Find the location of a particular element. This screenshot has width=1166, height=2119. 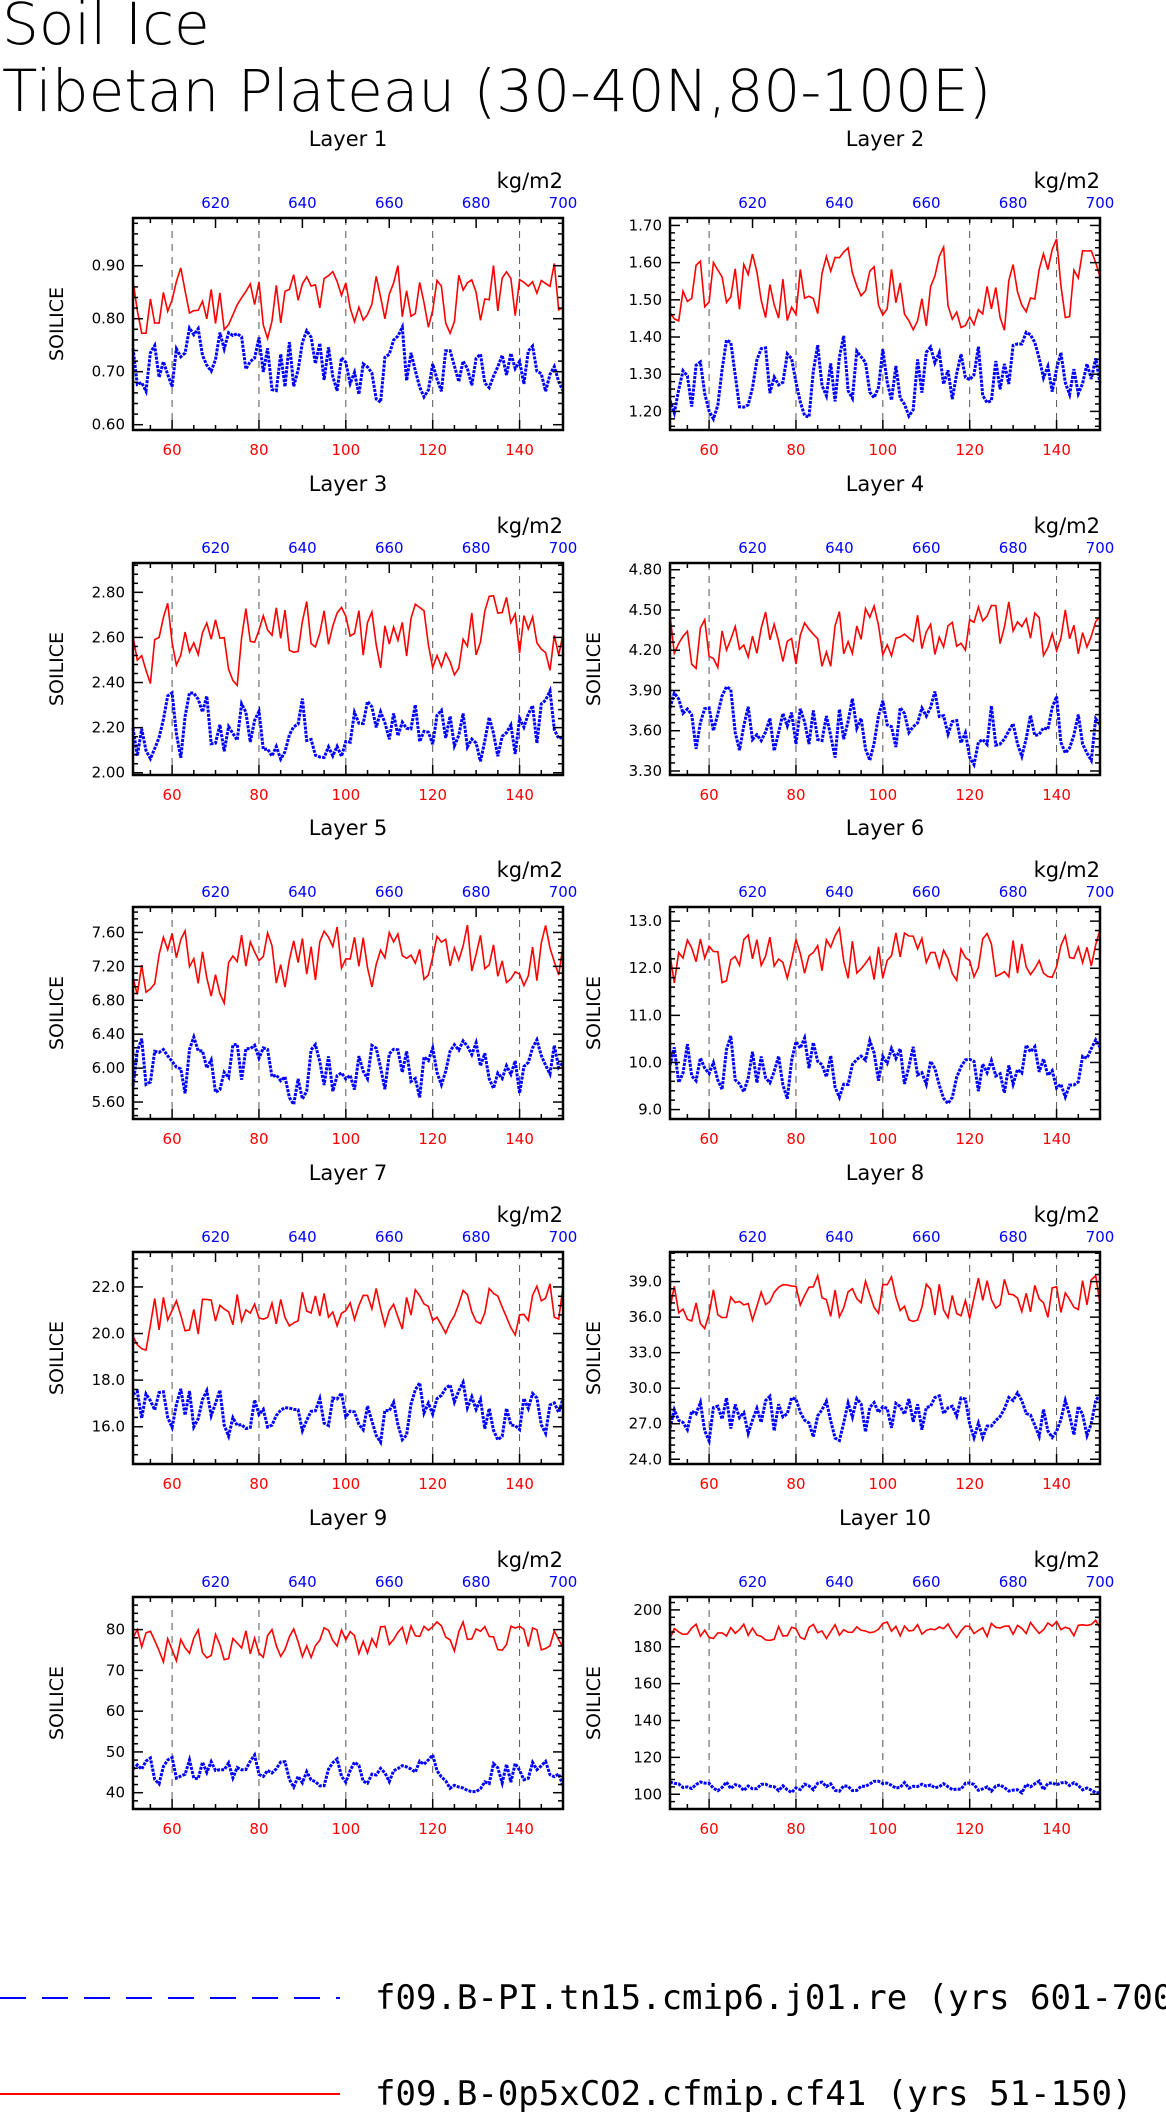

panel-title: Layer 6 is located at coordinates (885, 828).